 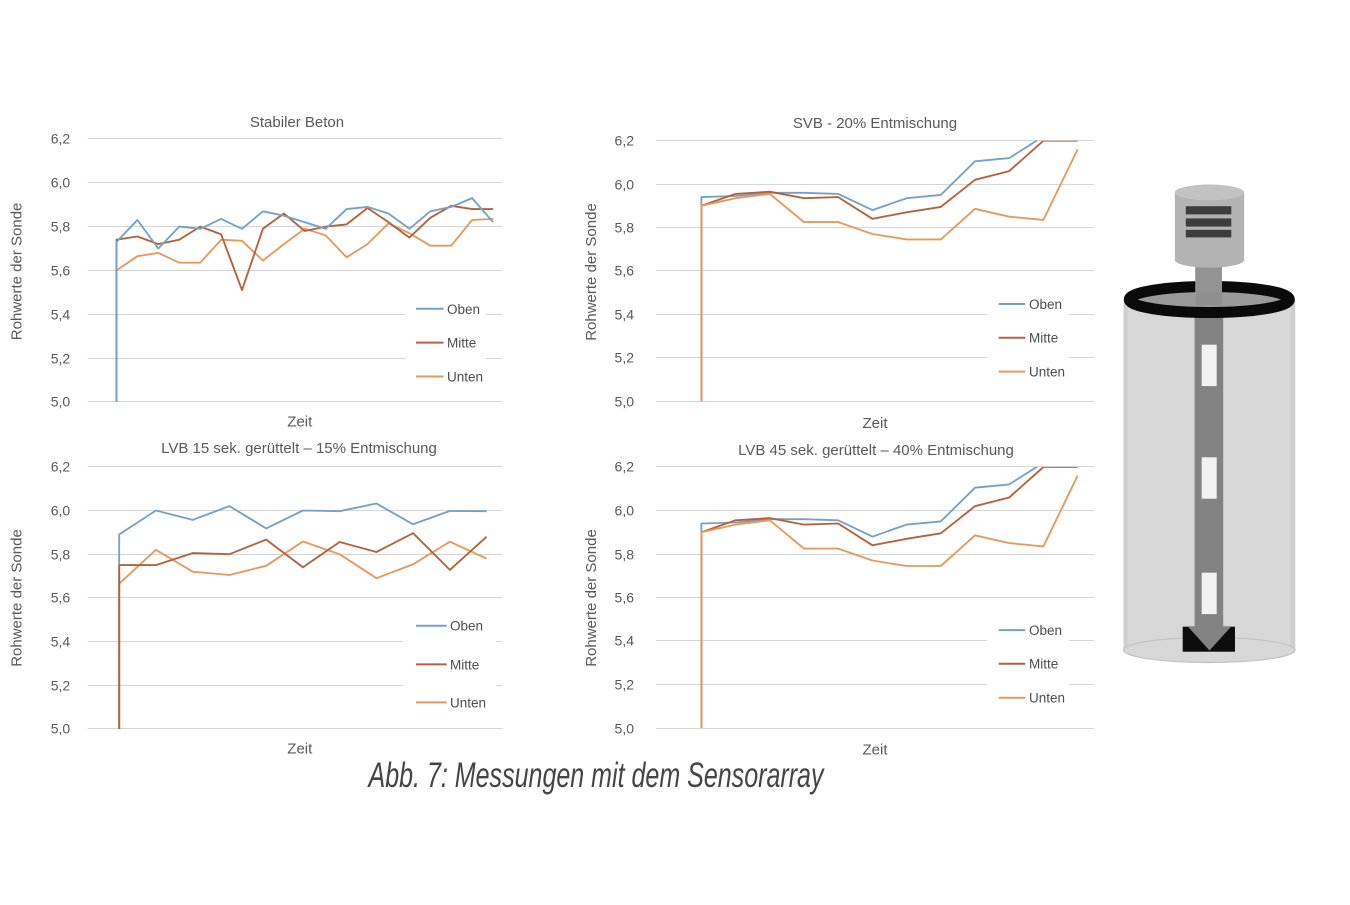 I want to click on svg-text:LVB 45 sek. gerüttelt – 40% En: LVB 45 sek. gerüttelt – 40% Entmischung, so click(x=876, y=450).